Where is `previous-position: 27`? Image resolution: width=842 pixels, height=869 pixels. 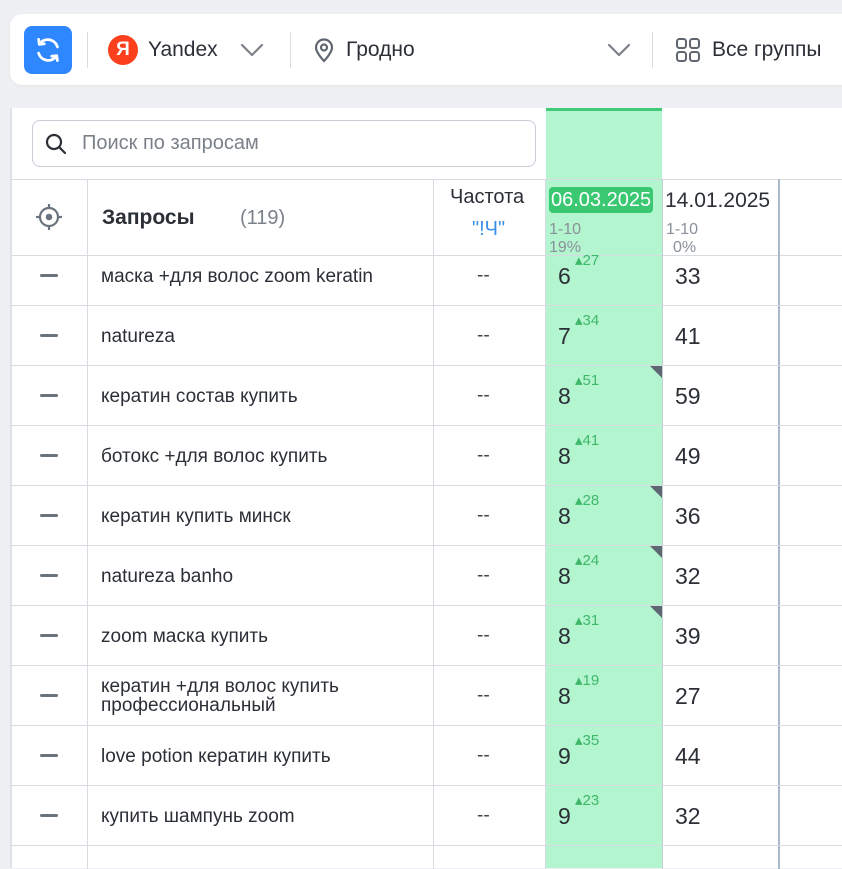 previous-position: 27 is located at coordinates (688, 696).